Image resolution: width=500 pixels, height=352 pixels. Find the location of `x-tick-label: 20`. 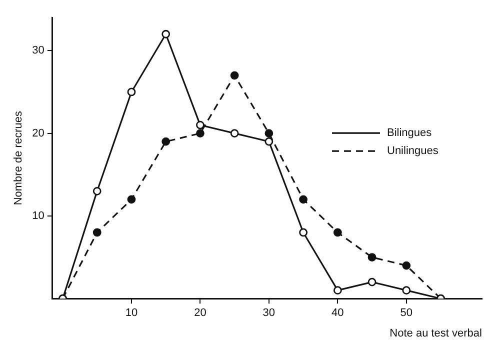

x-tick-label: 20 is located at coordinates (200, 313).